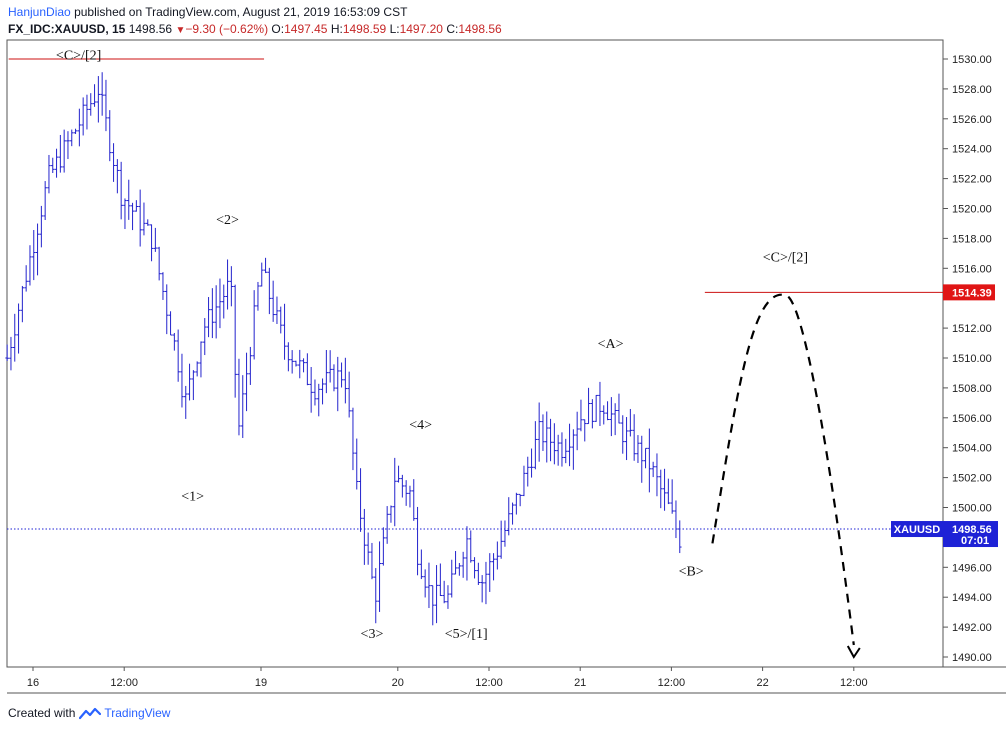  What do you see at coordinates (691, 571) in the screenshot?
I see `wave-label: <B>` at bounding box center [691, 571].